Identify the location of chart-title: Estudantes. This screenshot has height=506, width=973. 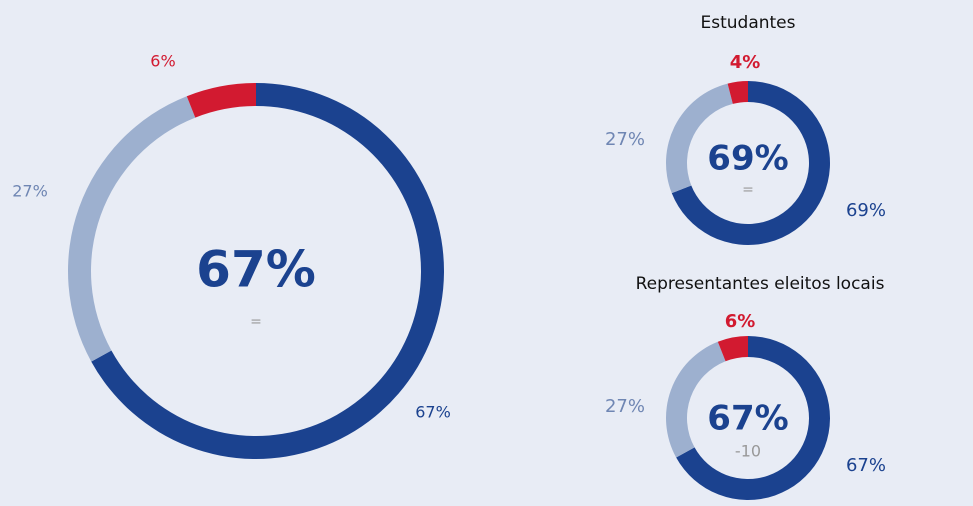
(747, 23).